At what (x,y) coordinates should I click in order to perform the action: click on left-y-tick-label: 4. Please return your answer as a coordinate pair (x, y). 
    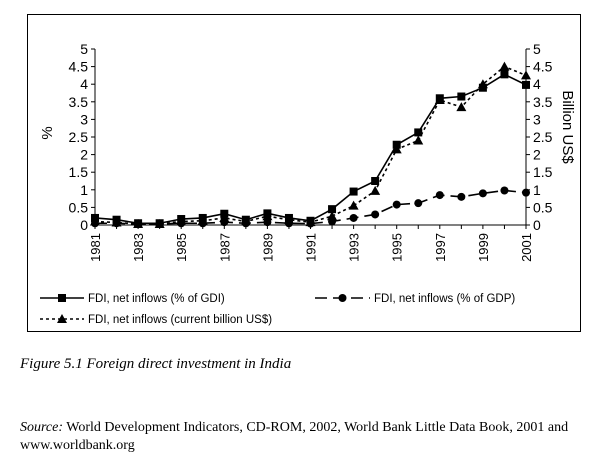
    Looking at the image, I should click on (84, 84).